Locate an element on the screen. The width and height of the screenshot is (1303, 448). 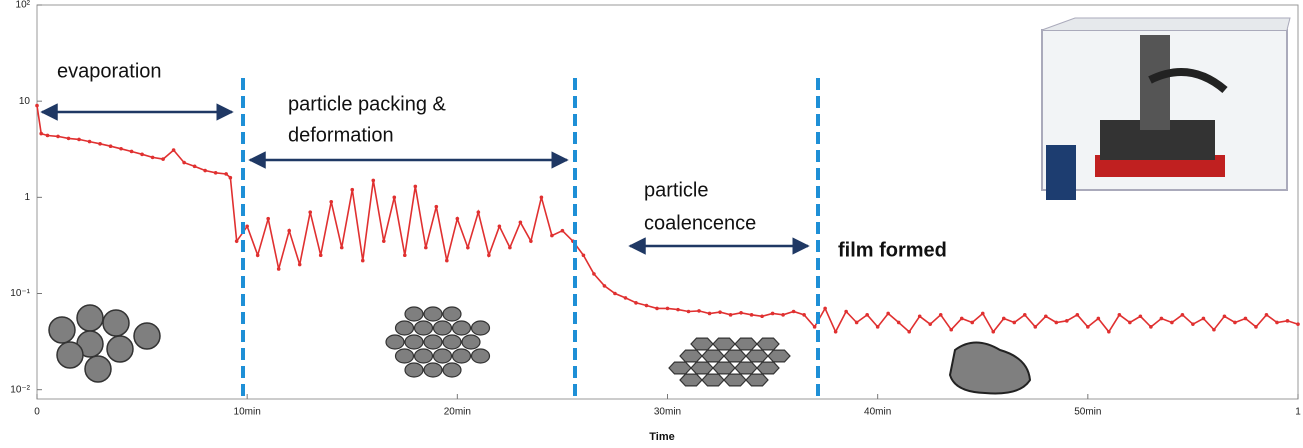
annotation: film formed is located at coordinates (892, 250).